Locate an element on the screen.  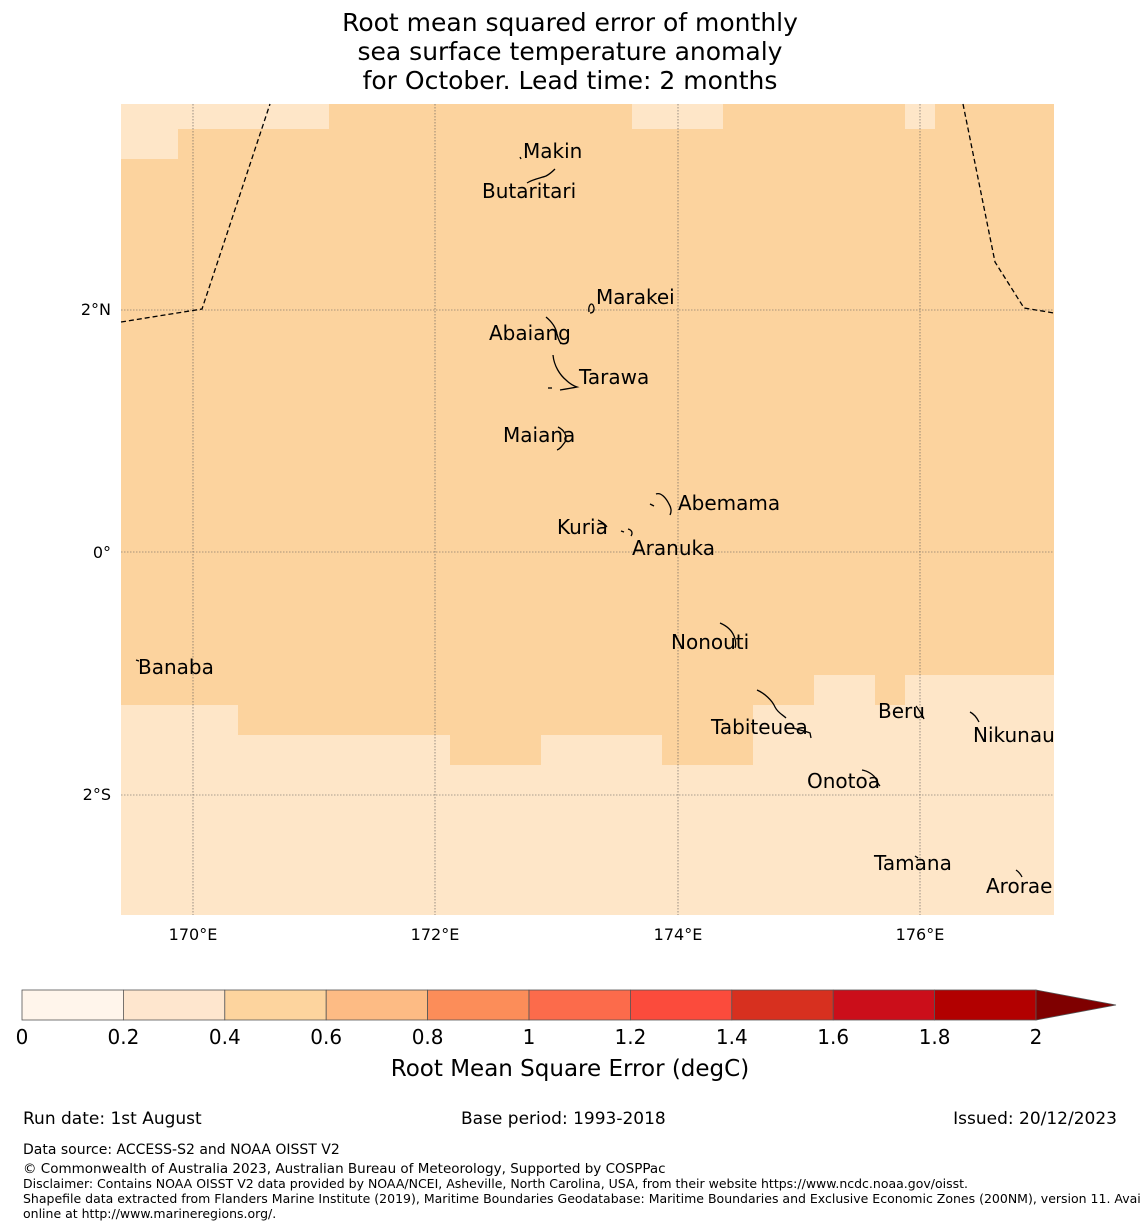
island-label-aranuka: Aranuka is located at coordinates (673, 548).